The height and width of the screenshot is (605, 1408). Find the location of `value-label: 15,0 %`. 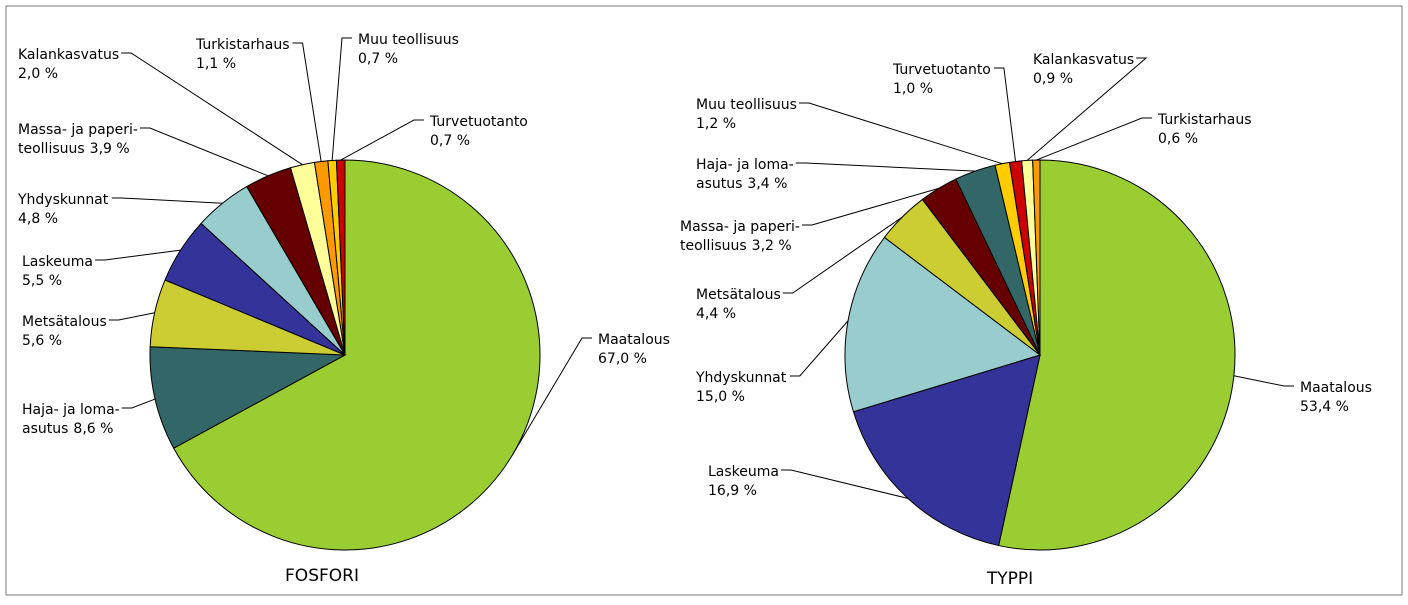

value-label: 15,0 % is located at coordinates (720, 397).